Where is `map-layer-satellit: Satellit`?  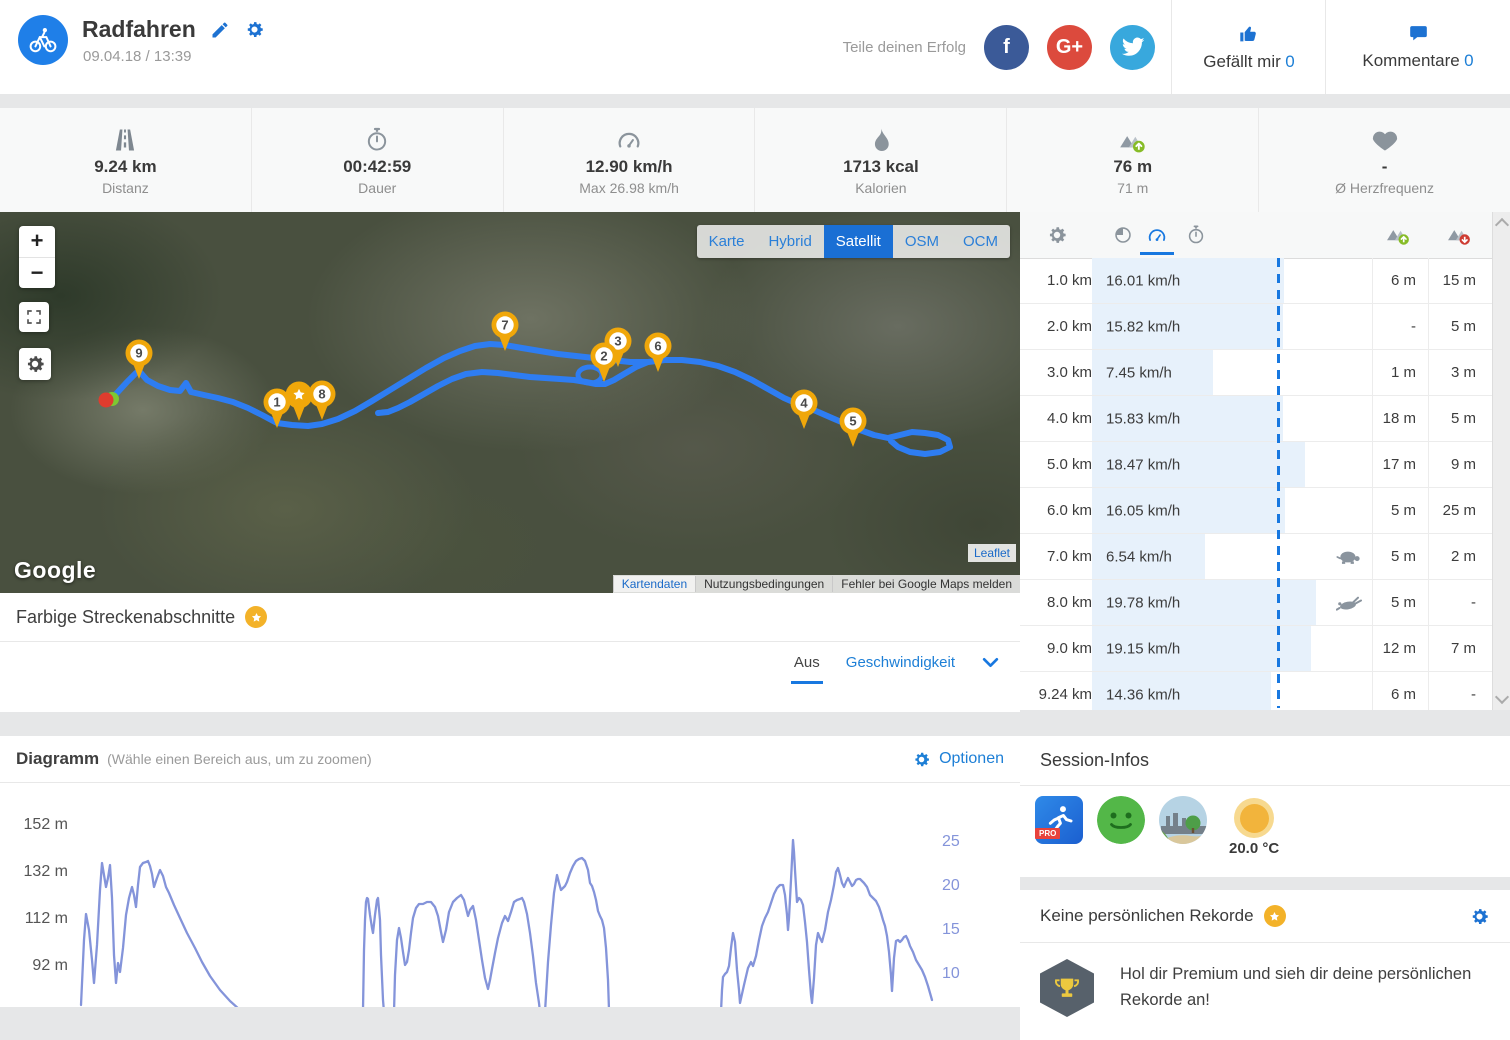
map-layer-satellit: Satellit is located at coordinates (858, 241).